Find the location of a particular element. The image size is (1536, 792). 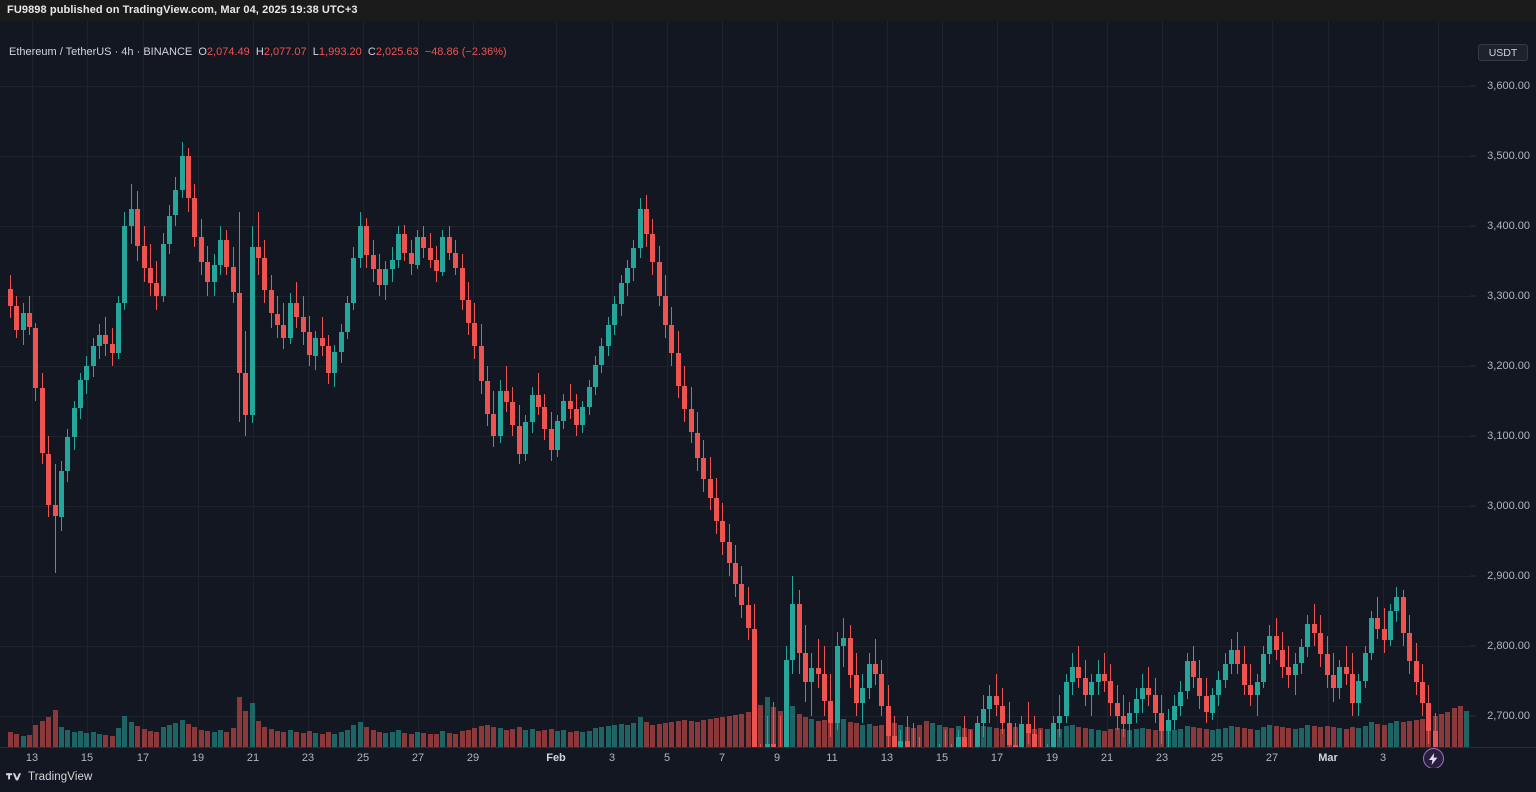

lightning-bolt-icon is located at coordinates (1433, 758).